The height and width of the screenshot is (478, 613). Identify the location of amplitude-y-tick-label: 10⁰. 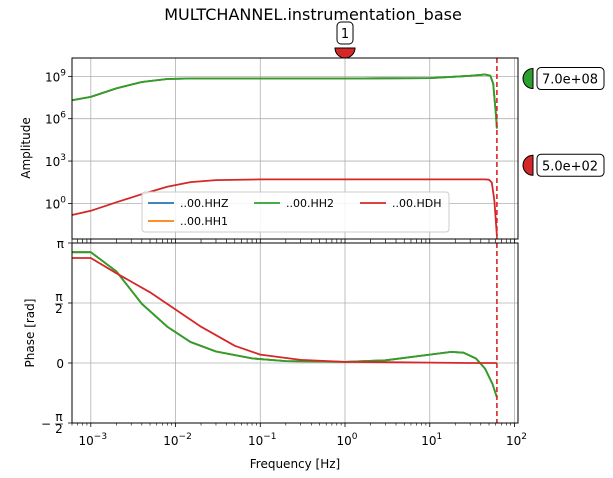
(55, 203).